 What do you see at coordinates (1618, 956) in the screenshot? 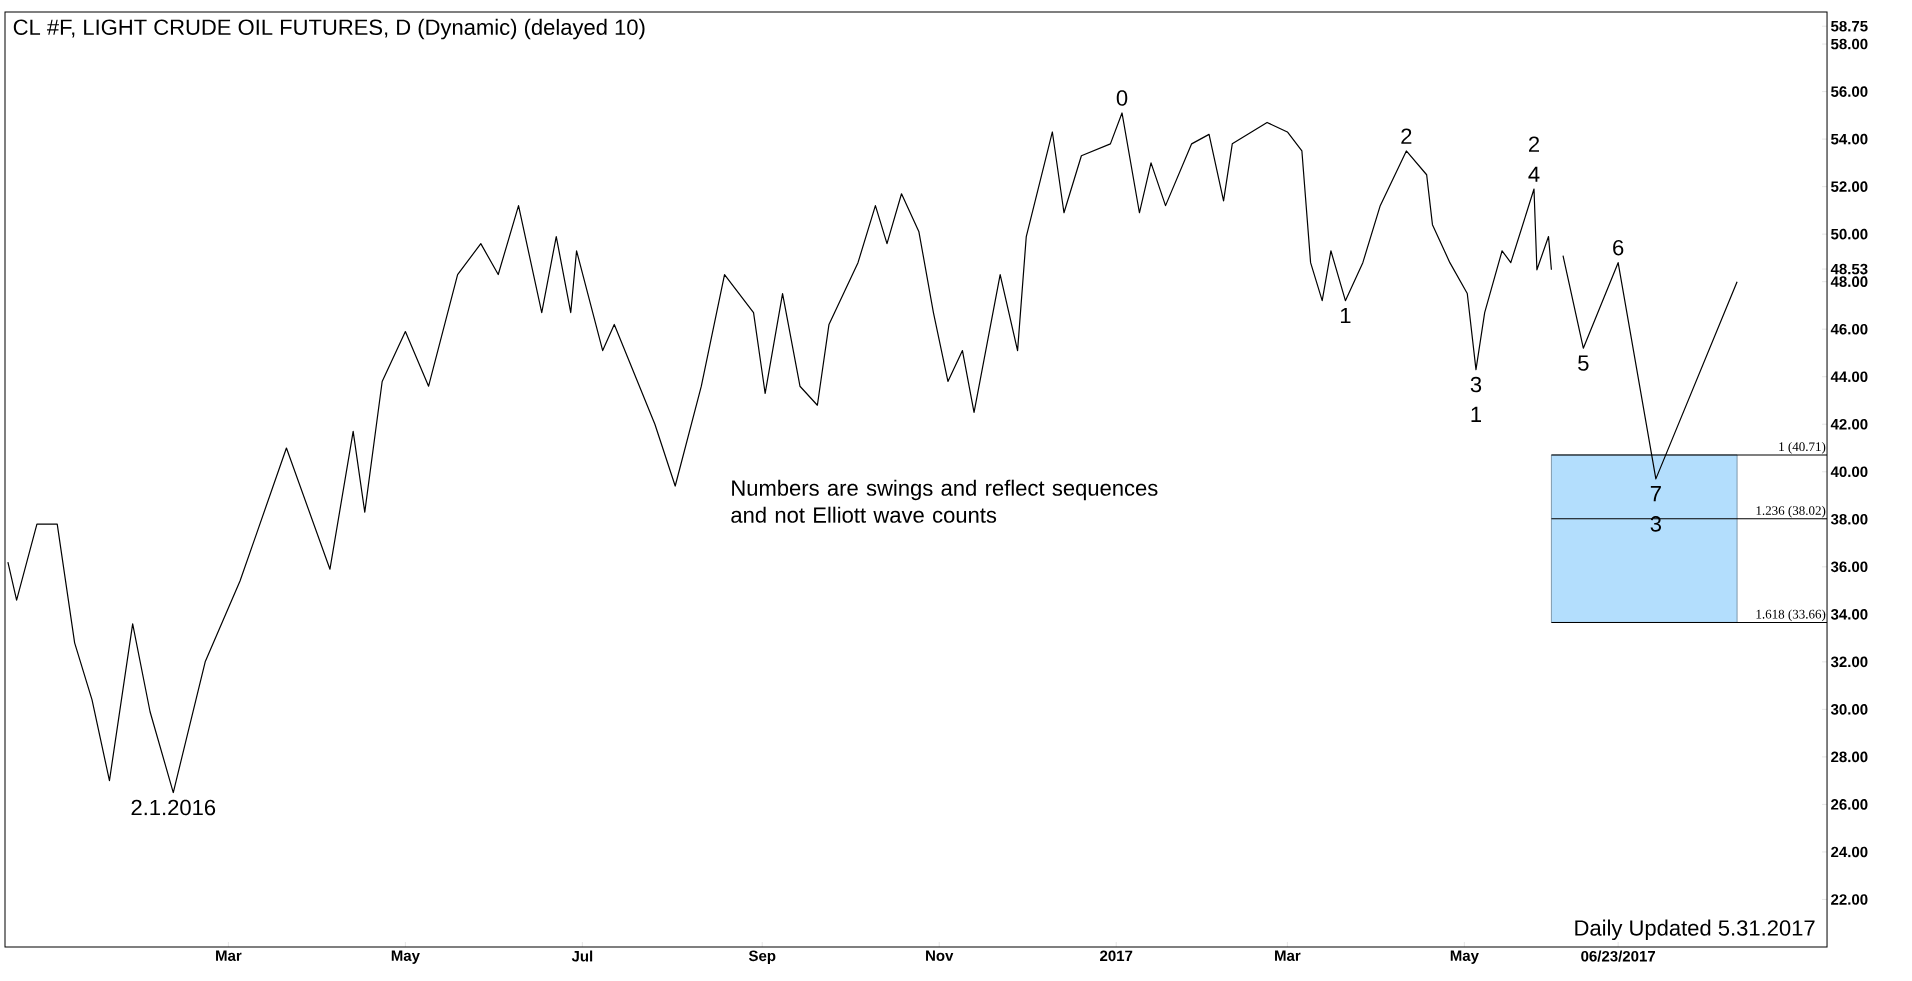
I see `x-tick-label: 06/23/2017` at bounding box center [1618, 956].